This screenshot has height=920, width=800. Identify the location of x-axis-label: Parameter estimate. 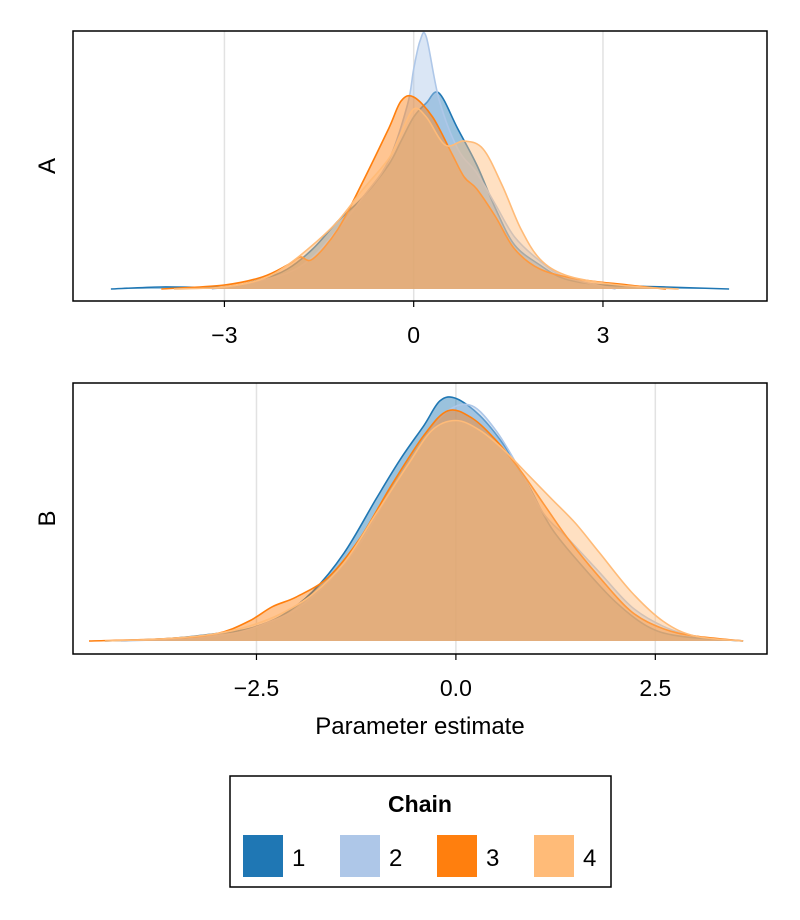
(419, 726).